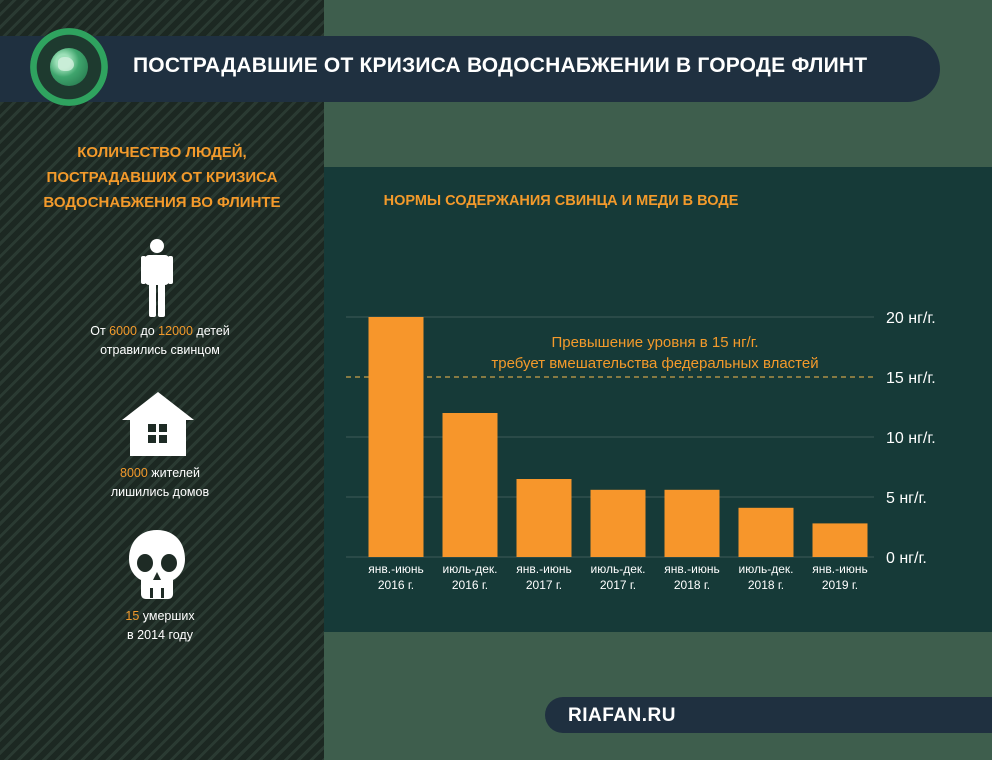 The image size is (992, 760). Describe the element at coordinates (840, 585) in the screenshot. I see `x-tick-label: 2019 г.` at that location.